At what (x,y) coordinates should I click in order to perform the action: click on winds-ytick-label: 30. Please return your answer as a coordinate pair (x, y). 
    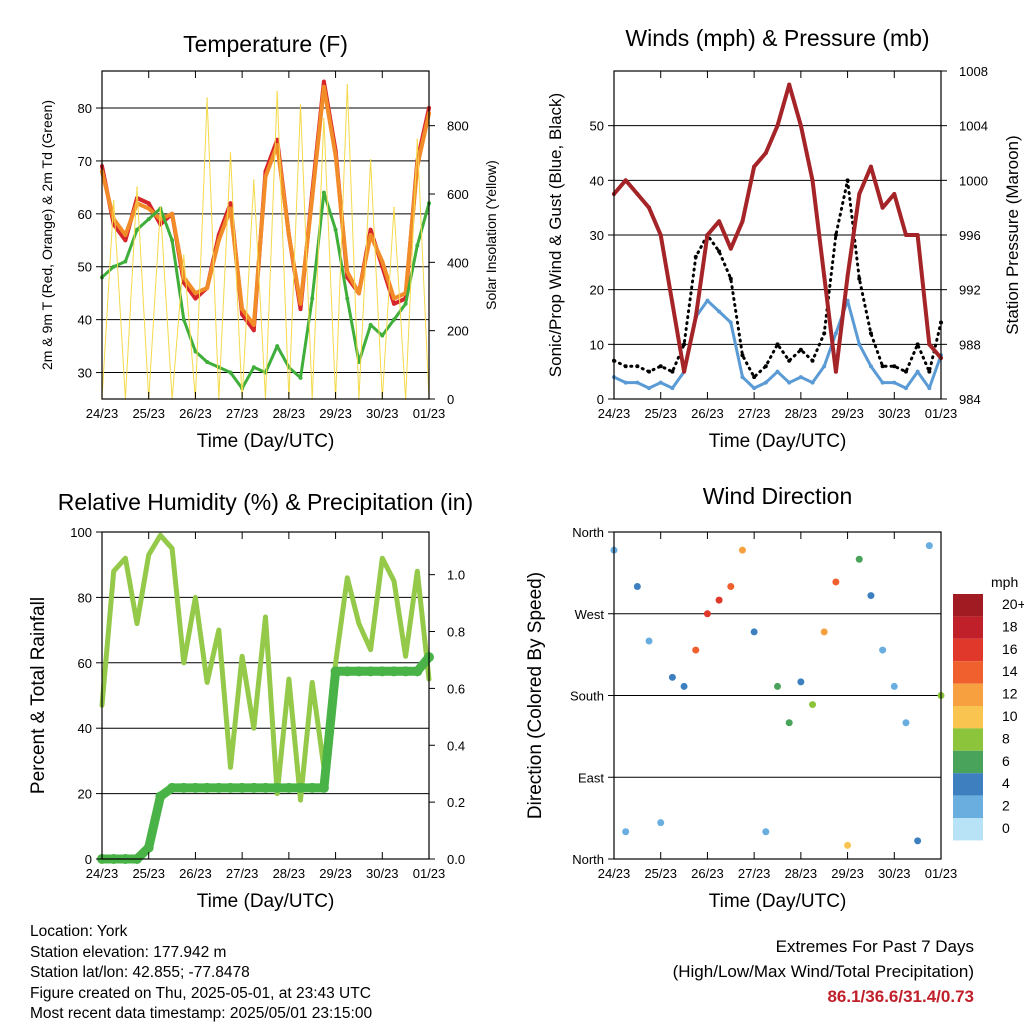
    Looking at the image, I should click on (597, 235).